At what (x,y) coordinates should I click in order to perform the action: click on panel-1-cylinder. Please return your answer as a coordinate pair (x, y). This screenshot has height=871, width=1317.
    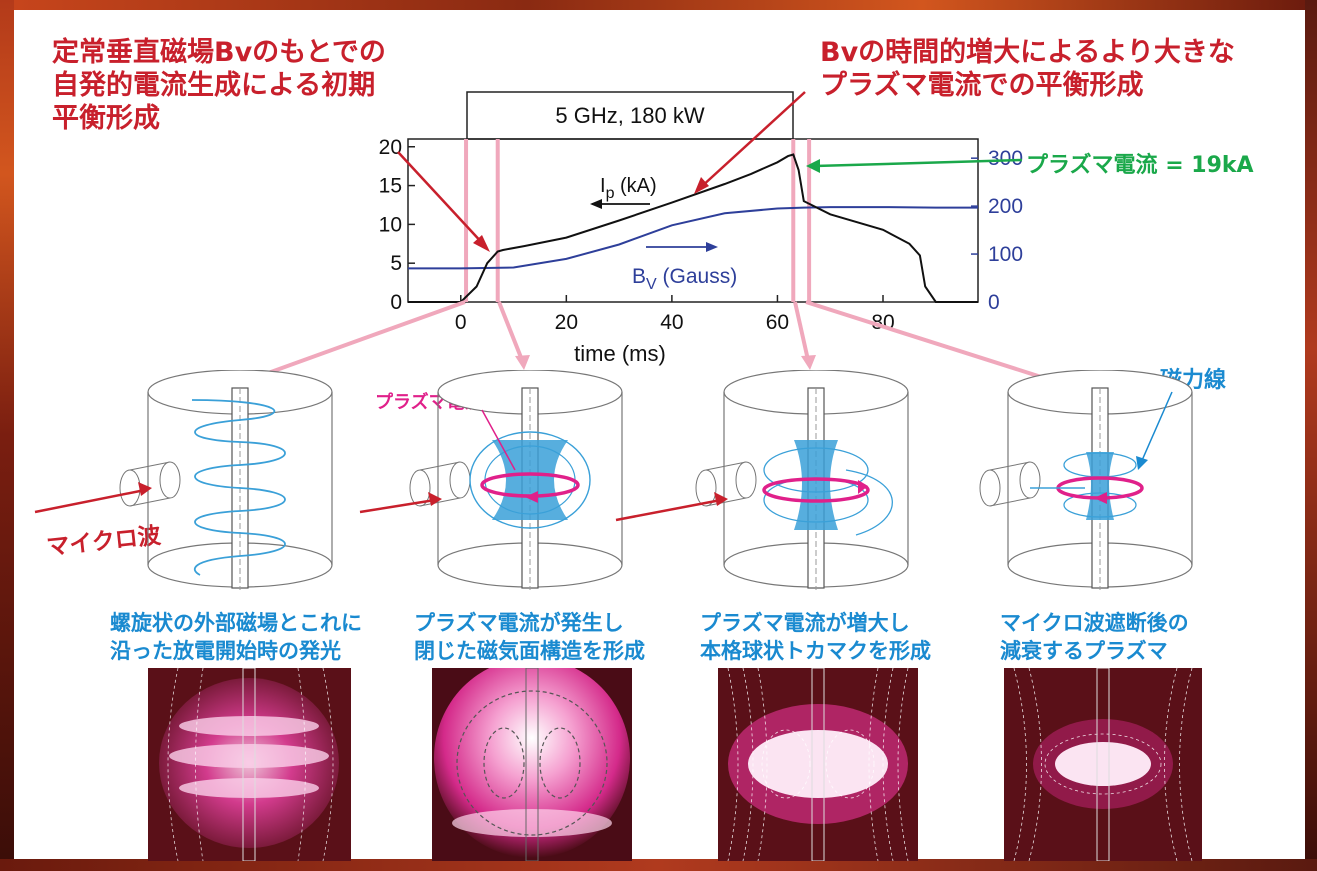
    Looking at the image, I should click on (183, 480).